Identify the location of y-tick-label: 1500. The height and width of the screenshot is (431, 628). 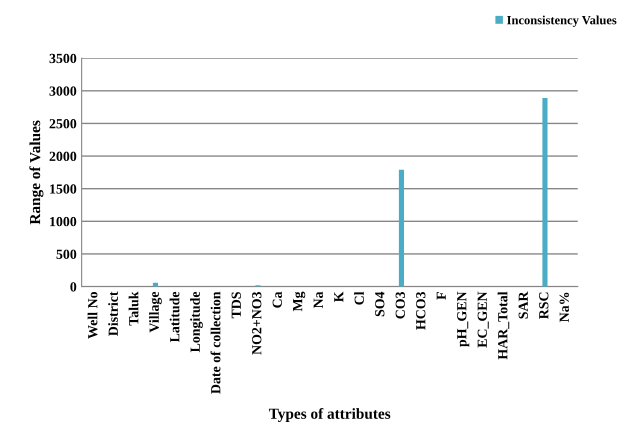
(63, 189).